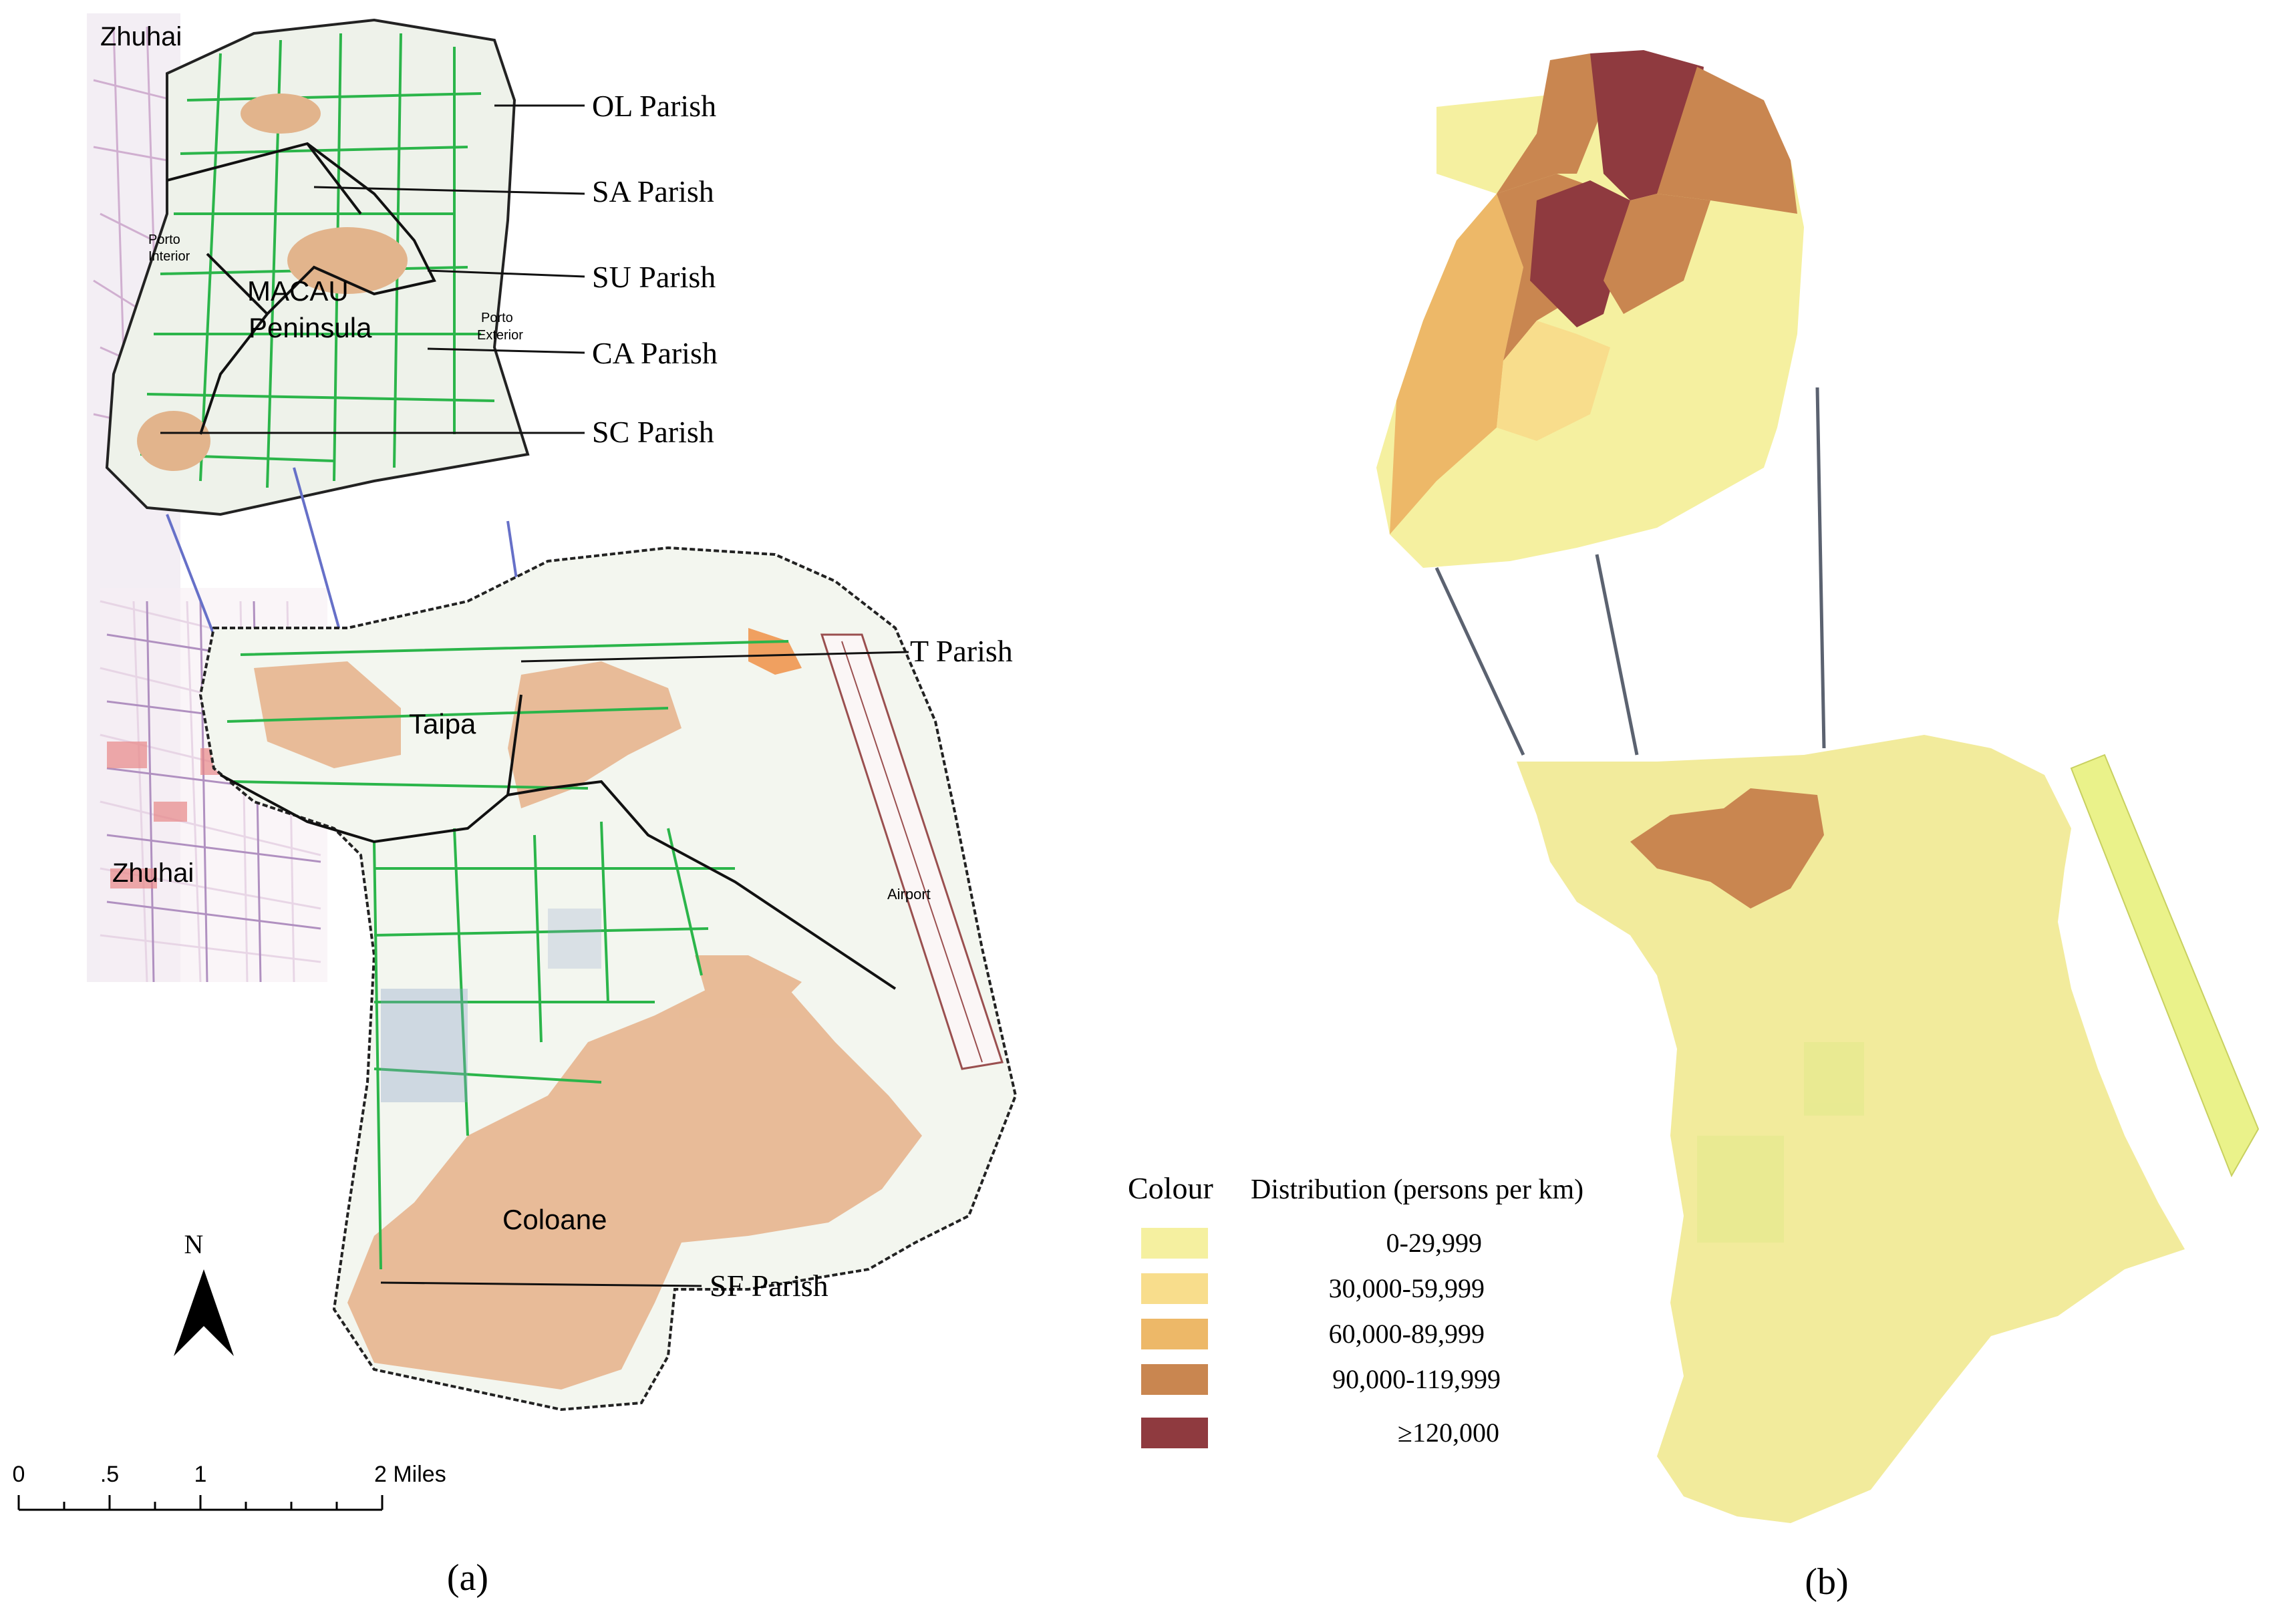 The width and height of the screenshot is (2279, 1624). I want to click on peninsula-inset-frame, so click(317, 484).